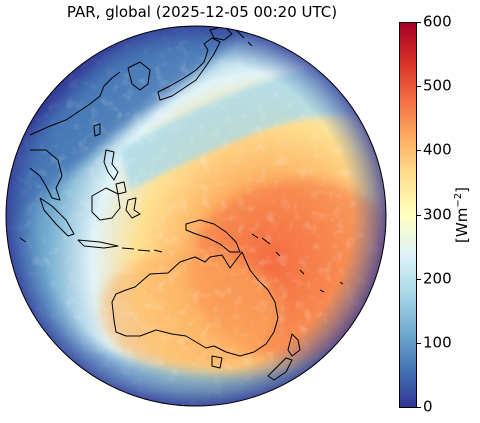 This screenshot has width=480, height=423. What do you see at coordinates (437, 85) in the screenshot?
I see `colorbar-tick-label: 500` at bounding box center [437, 85].